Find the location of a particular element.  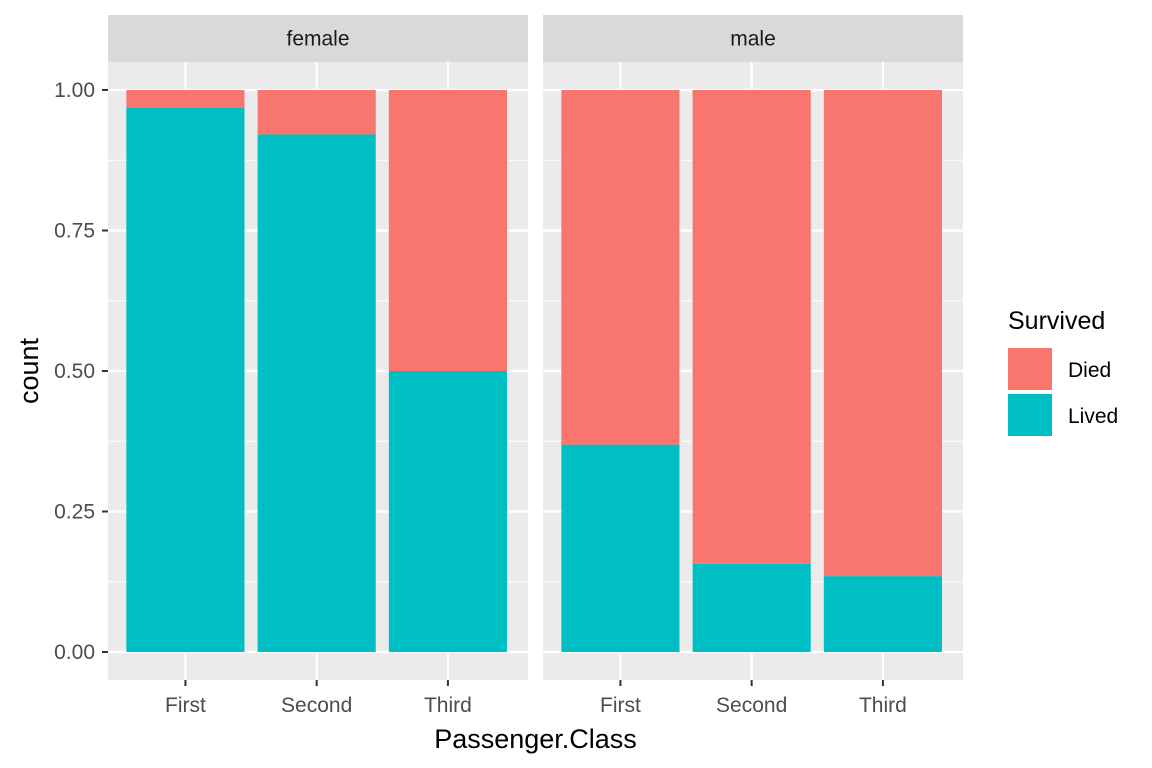

facet-strip-label: male is located at coordinates (753, 39).